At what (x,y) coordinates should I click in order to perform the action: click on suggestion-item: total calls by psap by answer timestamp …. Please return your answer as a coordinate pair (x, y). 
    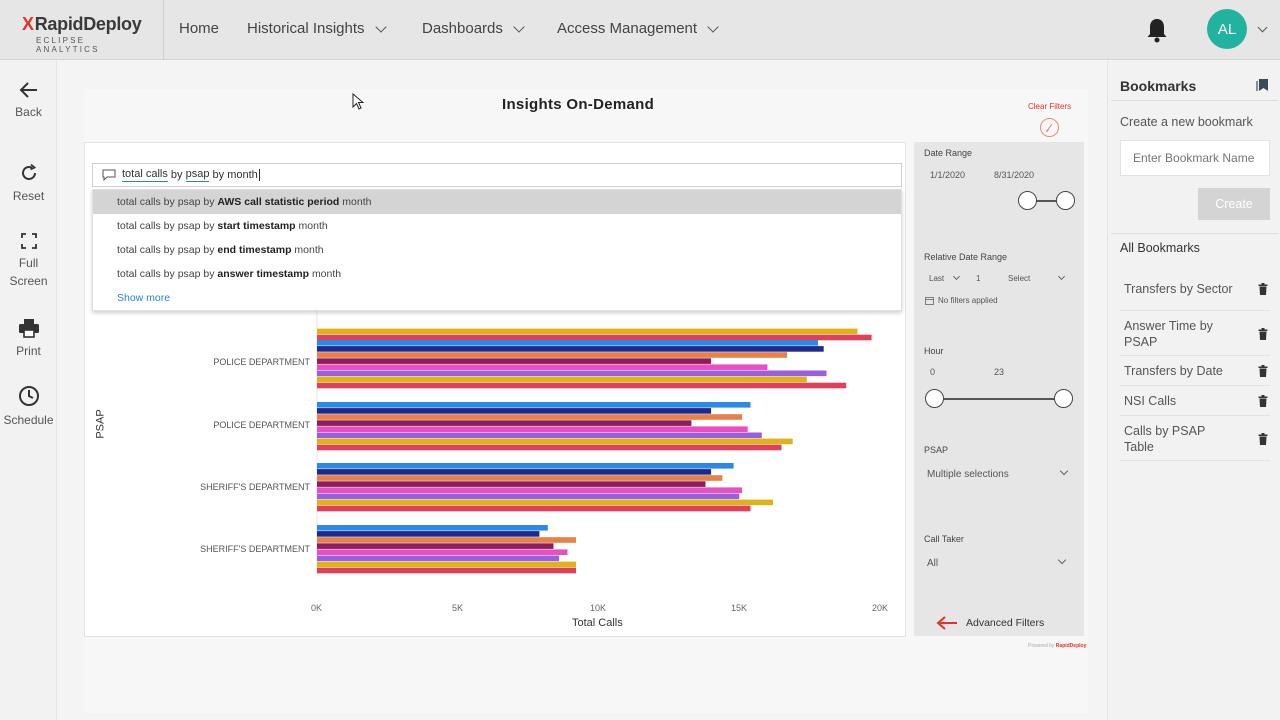
    Looking at the image, I should click on (497, 274).